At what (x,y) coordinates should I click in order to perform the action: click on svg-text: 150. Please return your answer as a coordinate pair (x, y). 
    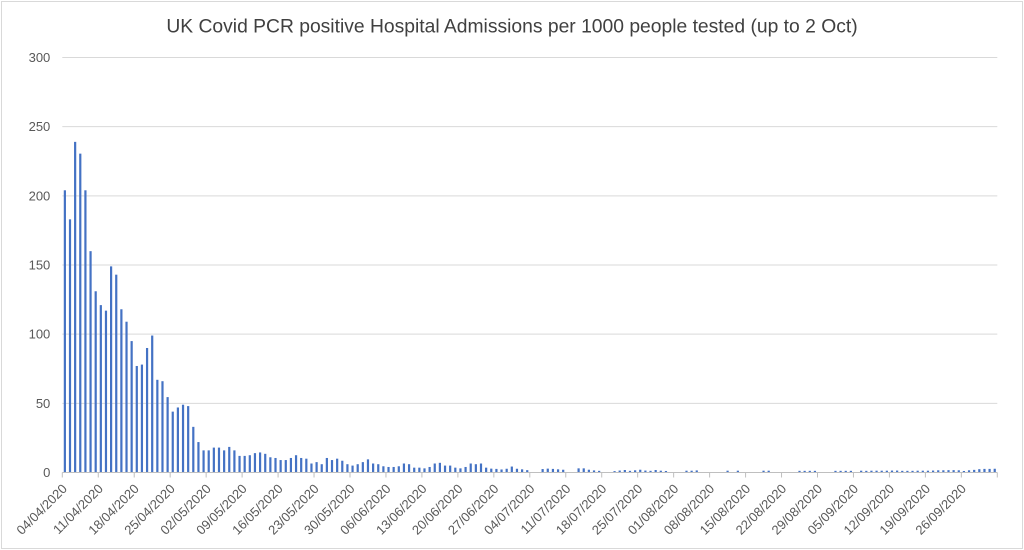
    Looking at the image, I should click on (40, 264).